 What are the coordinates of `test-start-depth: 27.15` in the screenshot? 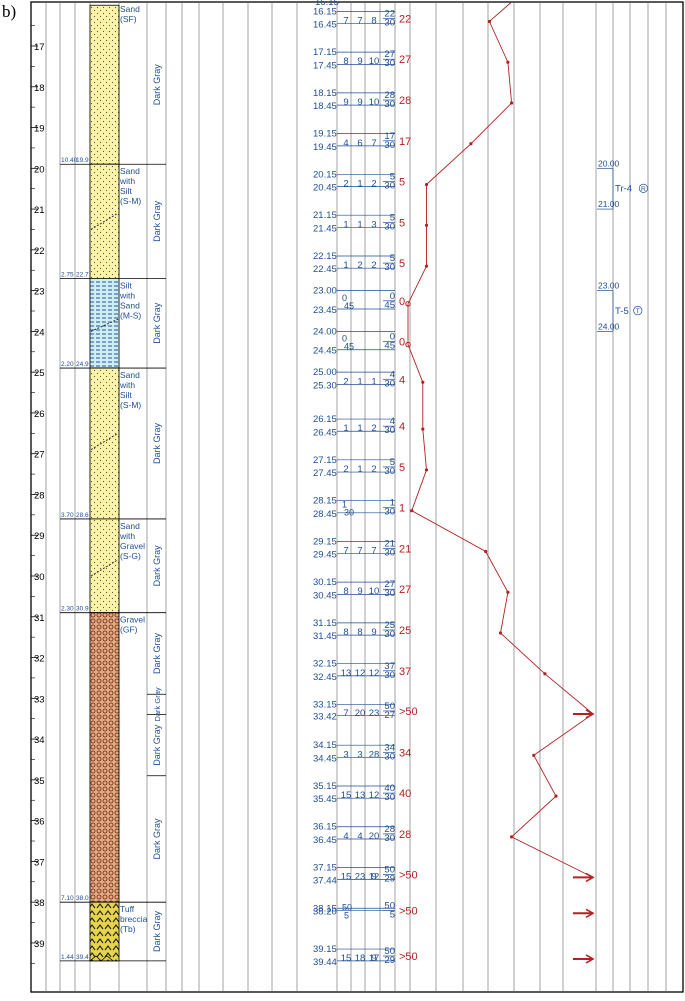 It's located at (325, 460).